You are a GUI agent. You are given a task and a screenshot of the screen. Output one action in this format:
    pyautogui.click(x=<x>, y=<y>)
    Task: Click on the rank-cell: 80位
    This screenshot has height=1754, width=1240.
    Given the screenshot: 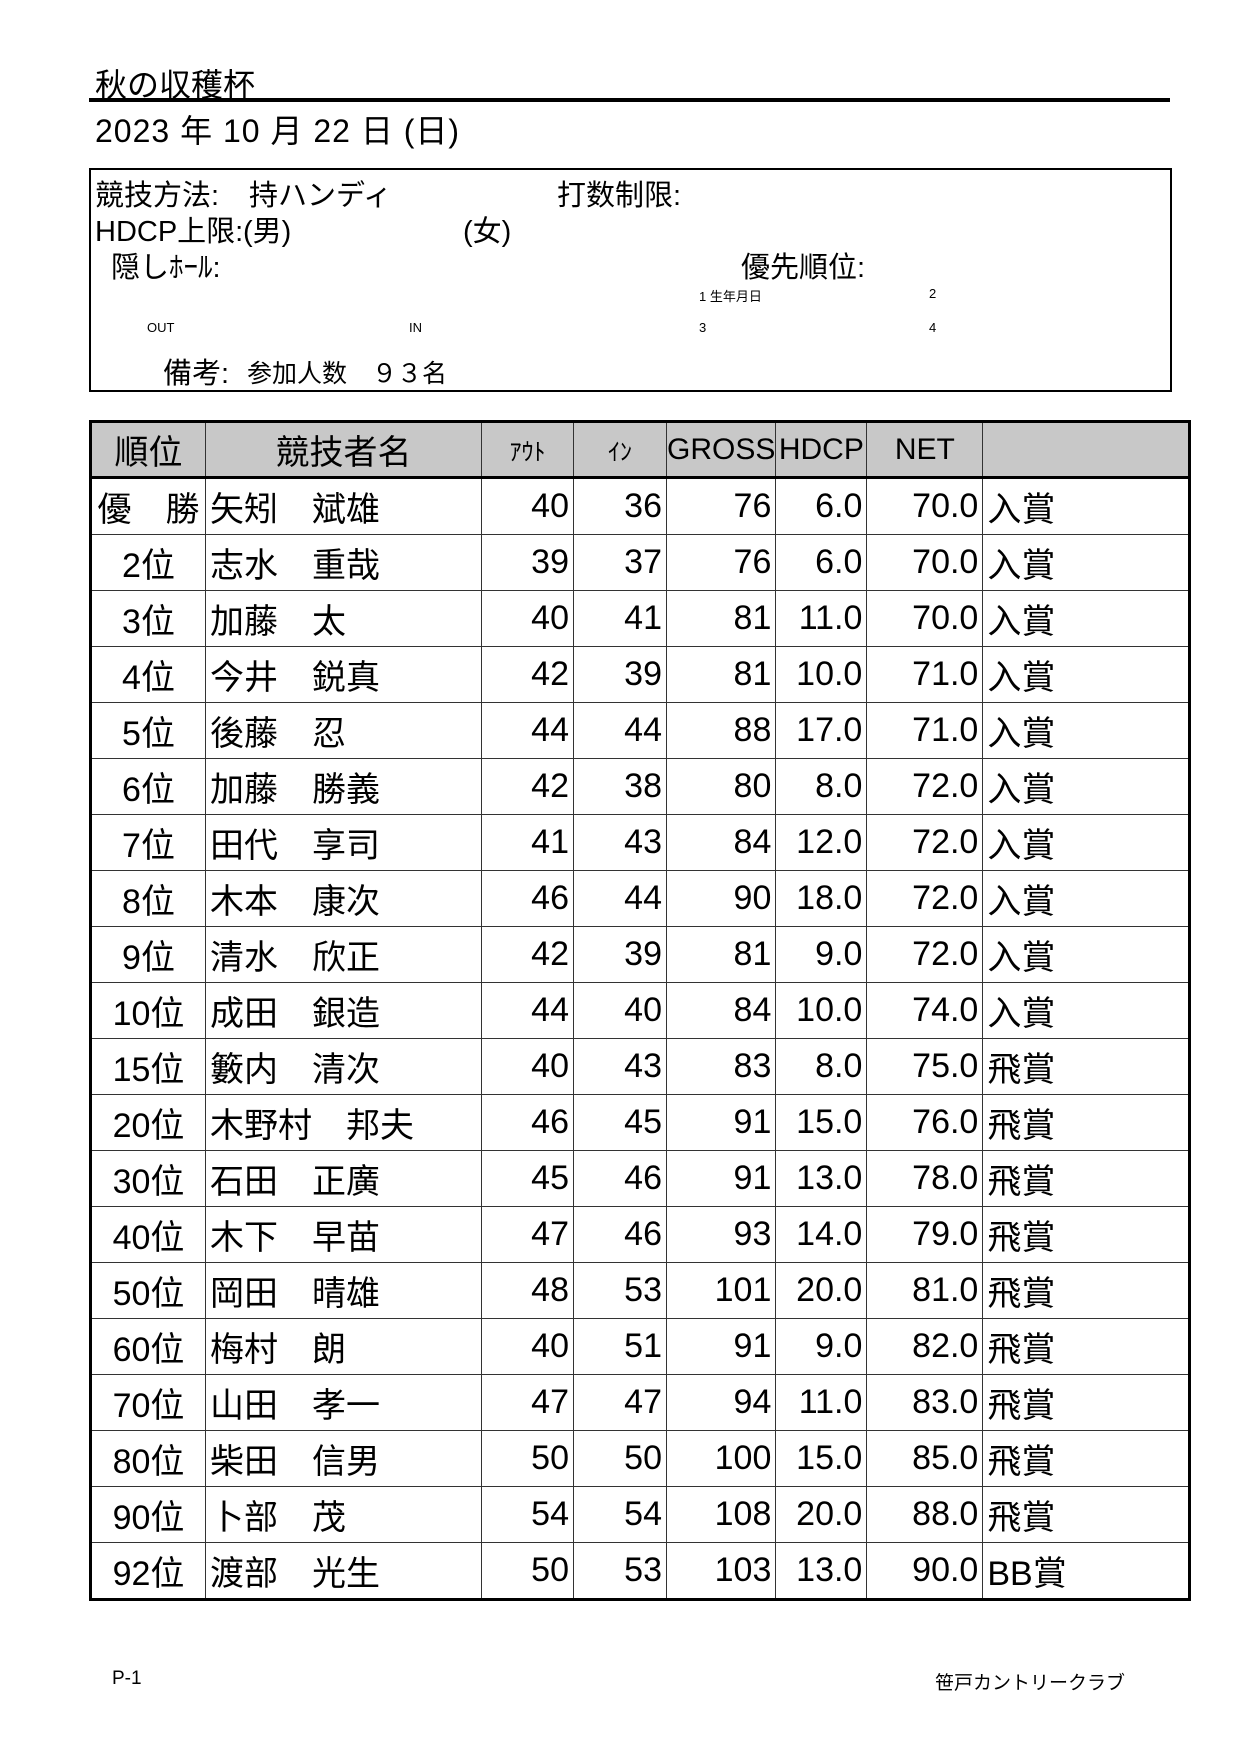 What is the action you would take?
    pyautogui.click(x=148, y=1458)
    